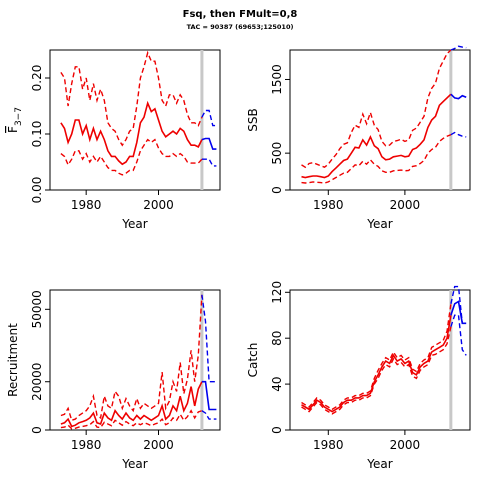  Describe the element at coordinates (328, 445) in the screenshot. I see `x-tick-label-catch: 1980` at that location.